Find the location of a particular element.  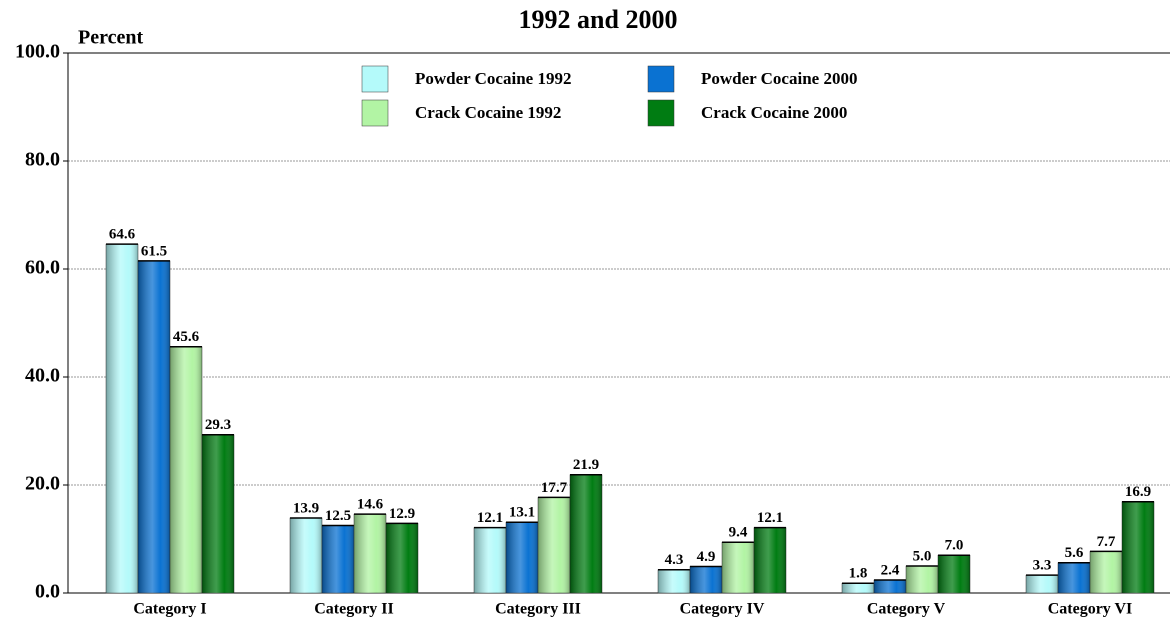

data-label: 29.3 is located at coordinates (218, 425).